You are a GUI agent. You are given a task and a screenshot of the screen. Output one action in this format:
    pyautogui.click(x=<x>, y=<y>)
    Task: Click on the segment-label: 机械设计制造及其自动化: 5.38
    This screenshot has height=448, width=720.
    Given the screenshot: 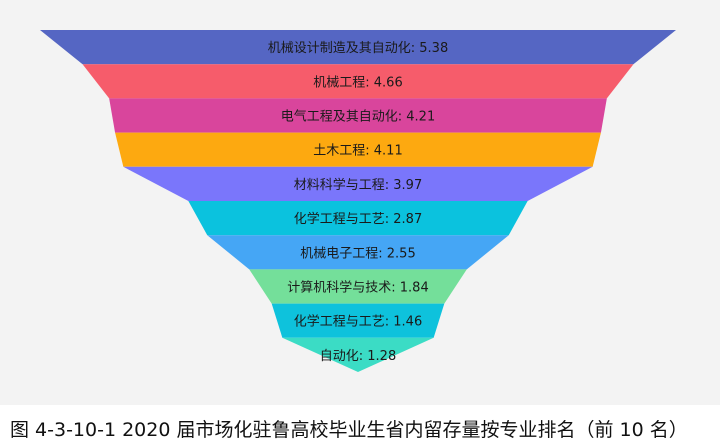 What is the action you would take?
    pyautogui.click(x=358, y=48)
    